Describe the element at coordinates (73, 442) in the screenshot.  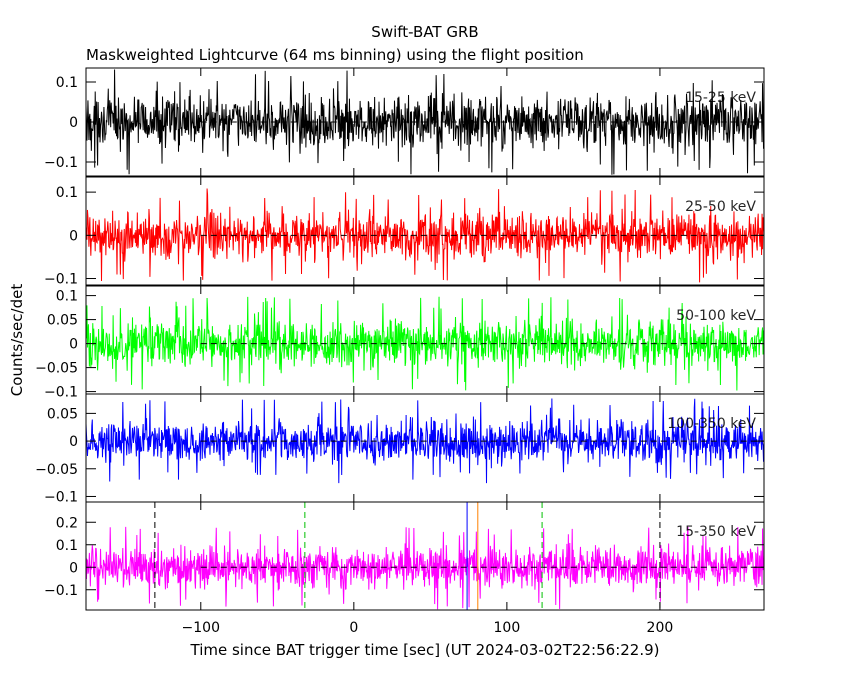
I see `y-tick-label-3-1: 0` at that location.